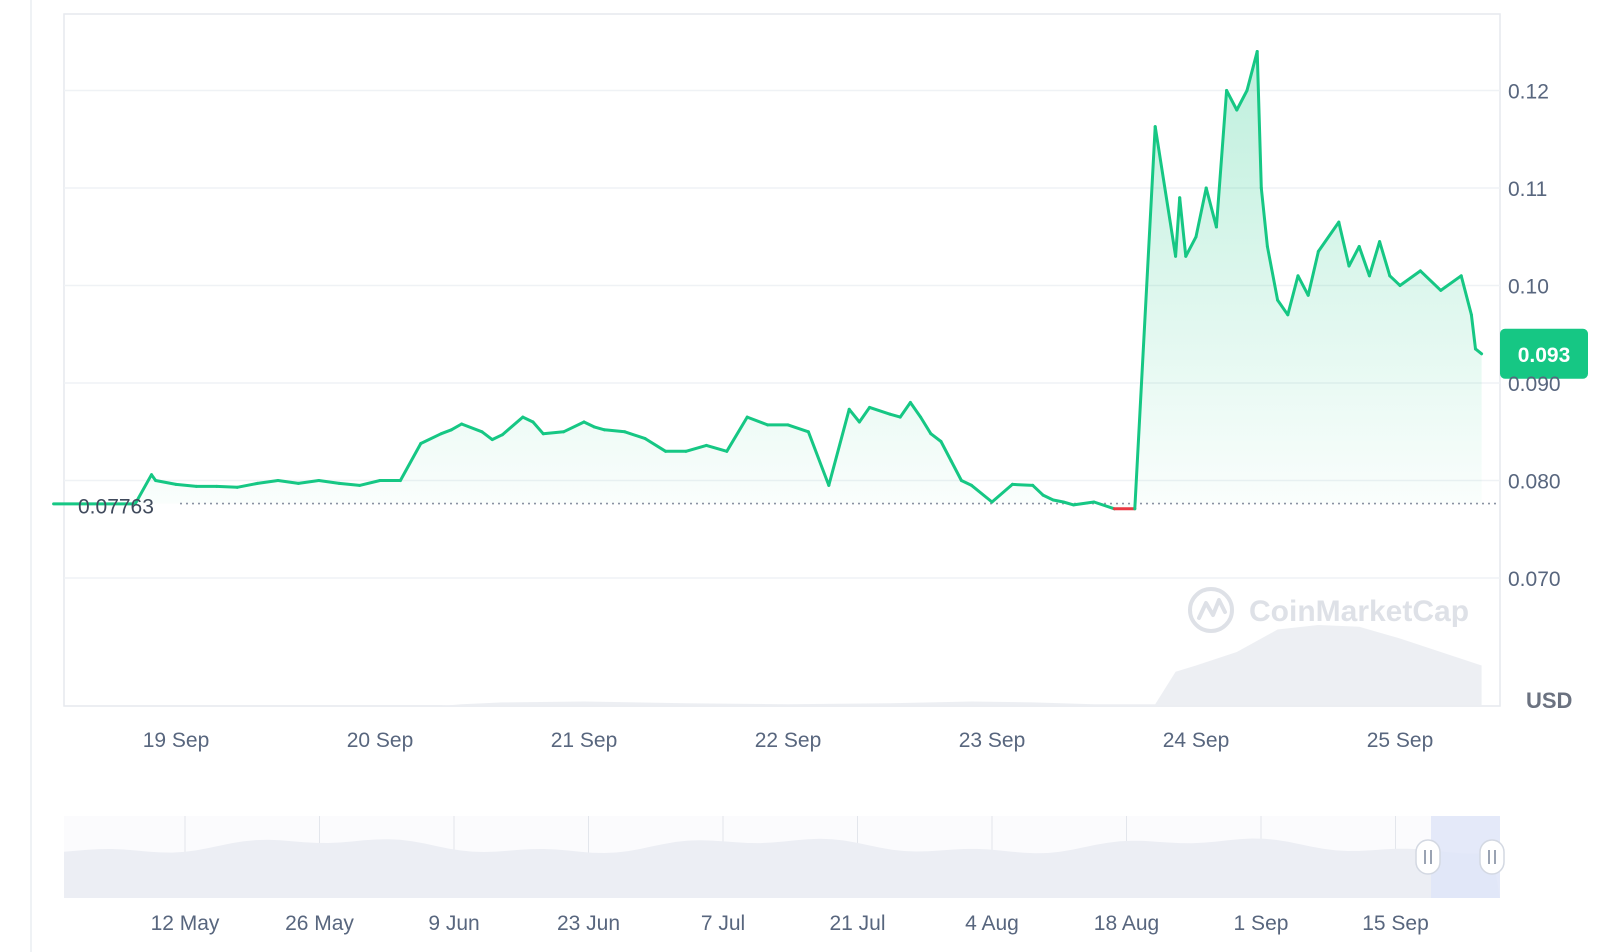 Image resolution: width=1620 pixels, height=952 pixels. What do you see at coordinates (1196, 740) in the screenshot?
I see `time-tick-label: 24 Sep` at bounding box center [1196, 740].